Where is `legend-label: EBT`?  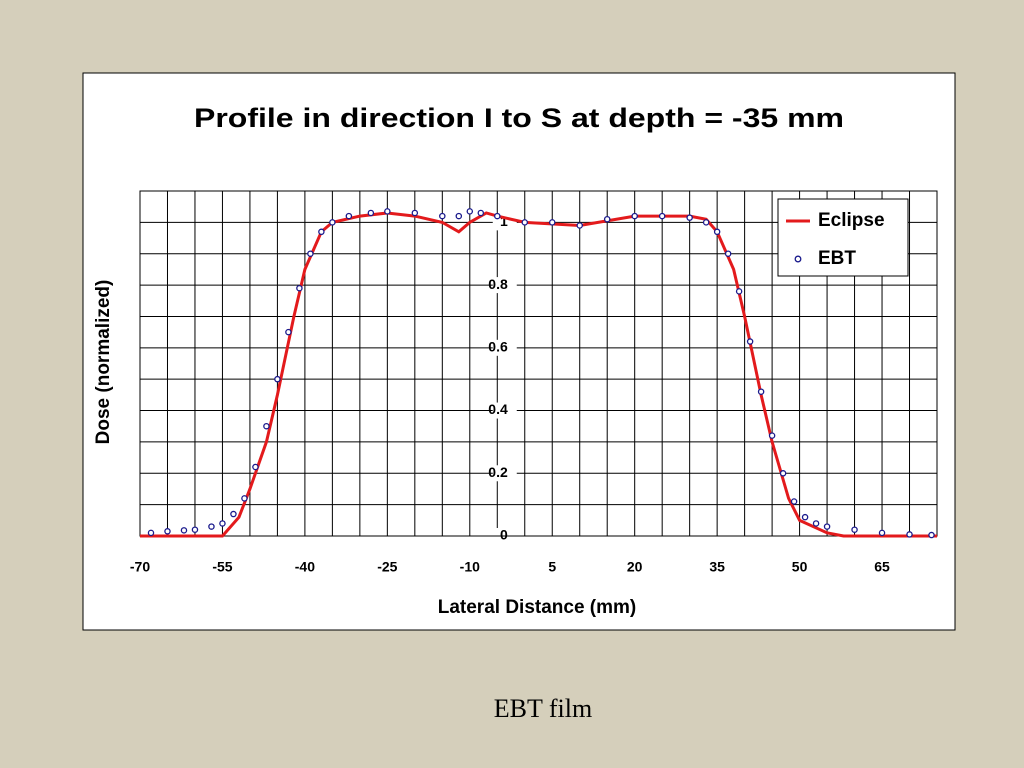
legend-label: EBT is located at coordinates (837, 258).